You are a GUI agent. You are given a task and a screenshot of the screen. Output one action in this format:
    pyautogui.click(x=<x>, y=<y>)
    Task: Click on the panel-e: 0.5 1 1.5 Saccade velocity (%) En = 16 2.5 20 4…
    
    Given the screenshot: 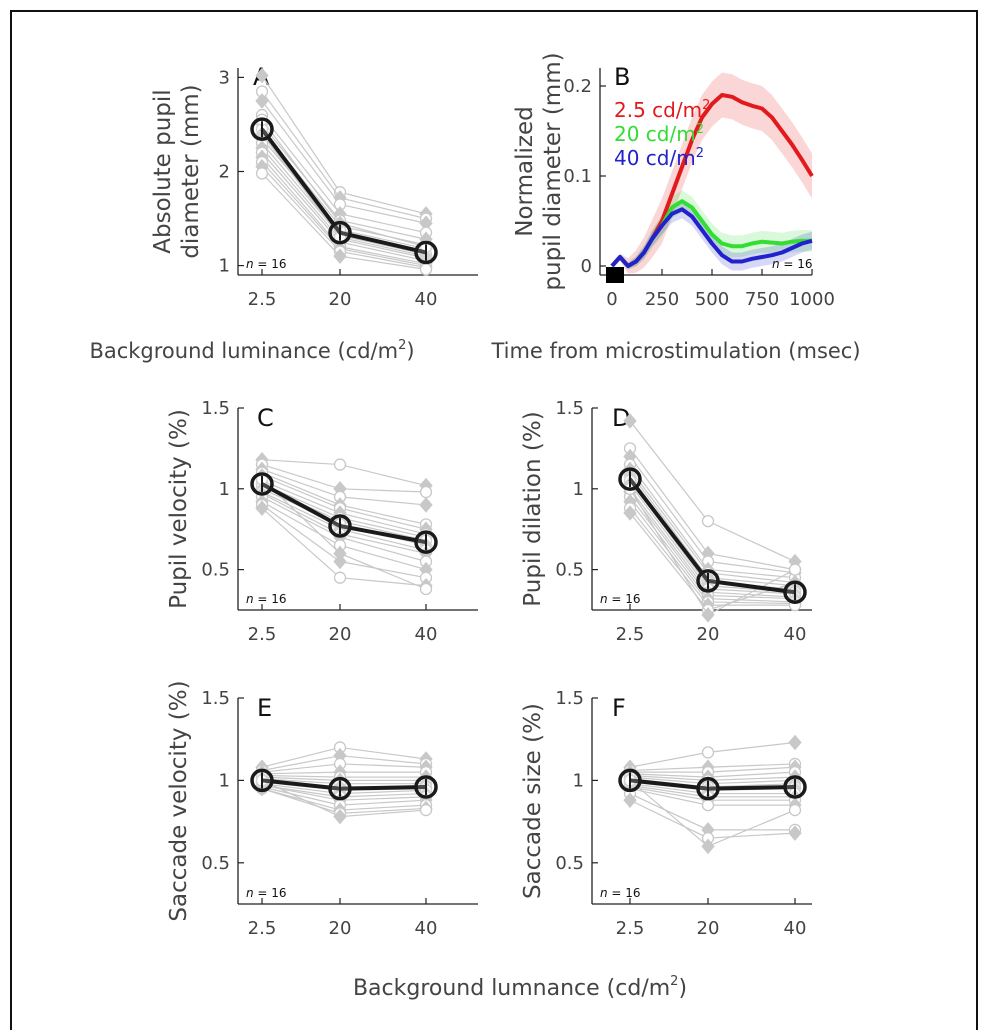 What is the action you would take?
    pyautogui.click(x=322, y=809)
    